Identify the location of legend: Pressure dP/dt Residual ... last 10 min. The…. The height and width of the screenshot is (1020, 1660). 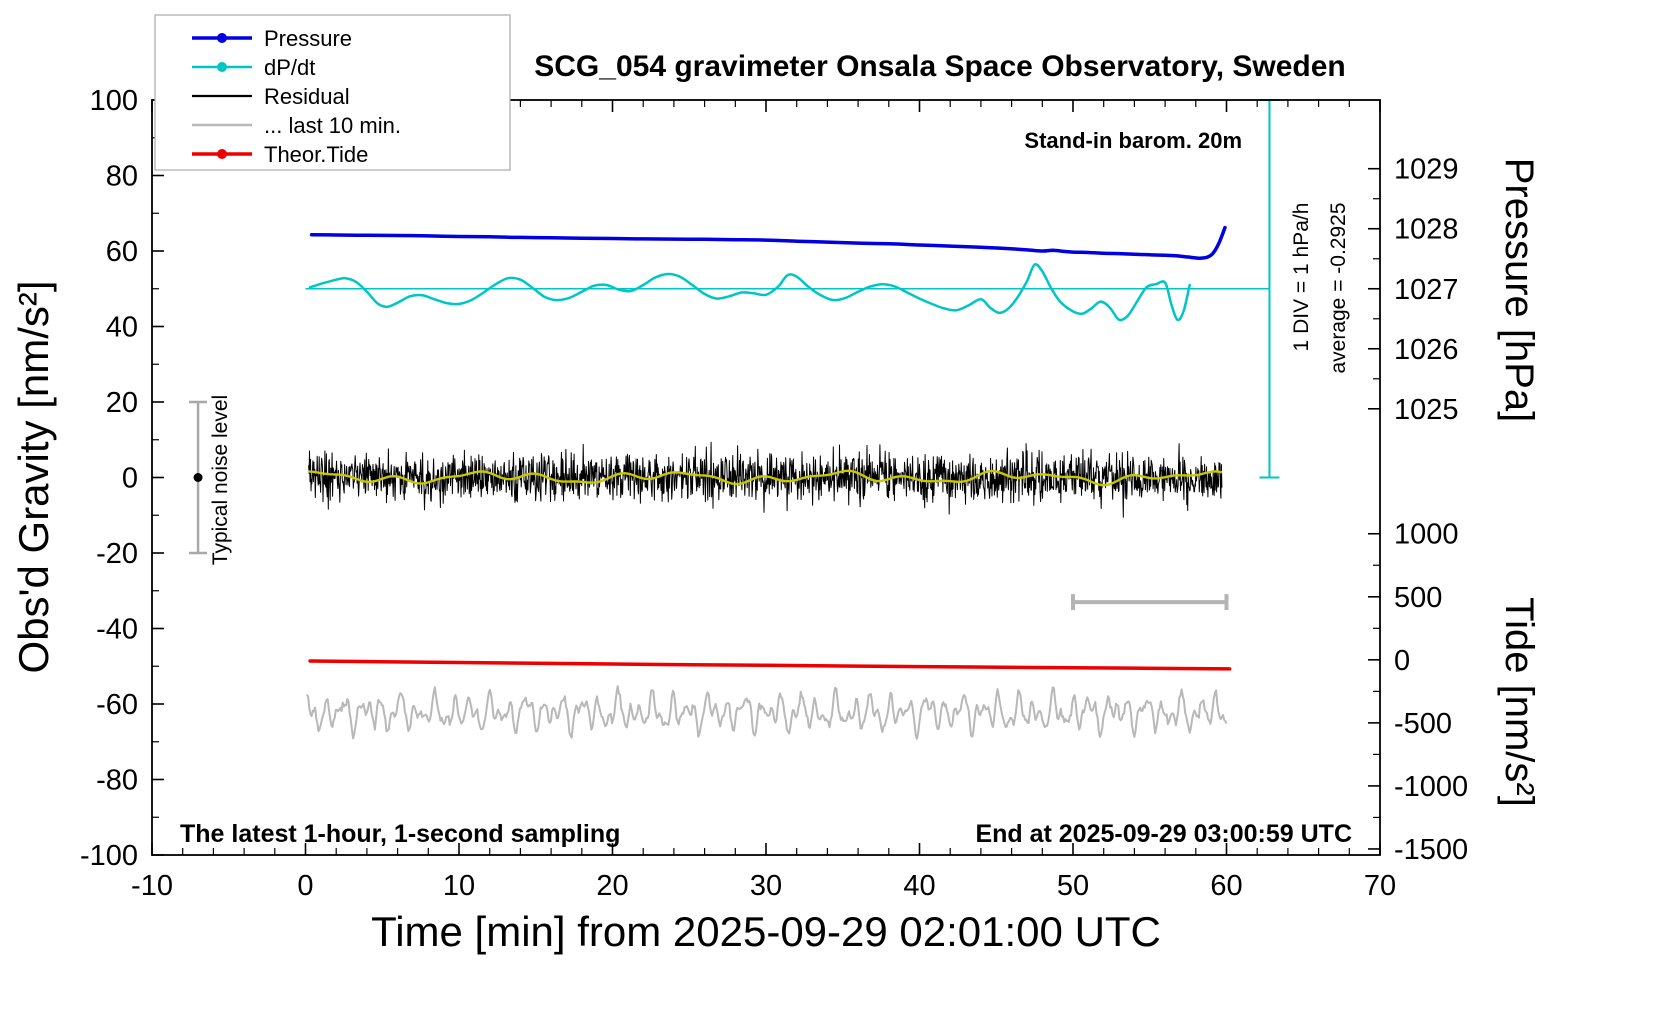
(332, 92).